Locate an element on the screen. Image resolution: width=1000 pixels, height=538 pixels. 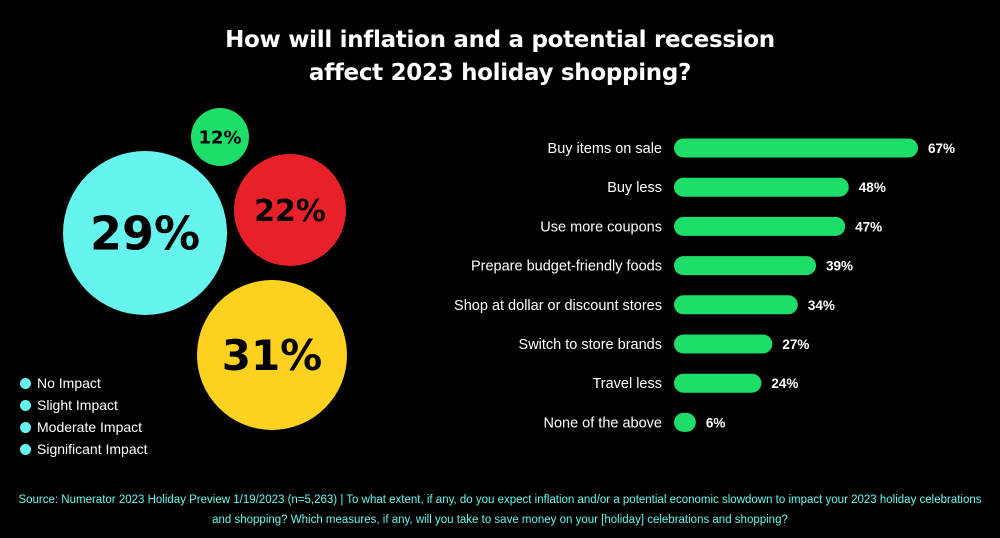
bubble-29-label: 29% is located at coordinates (145, 234).